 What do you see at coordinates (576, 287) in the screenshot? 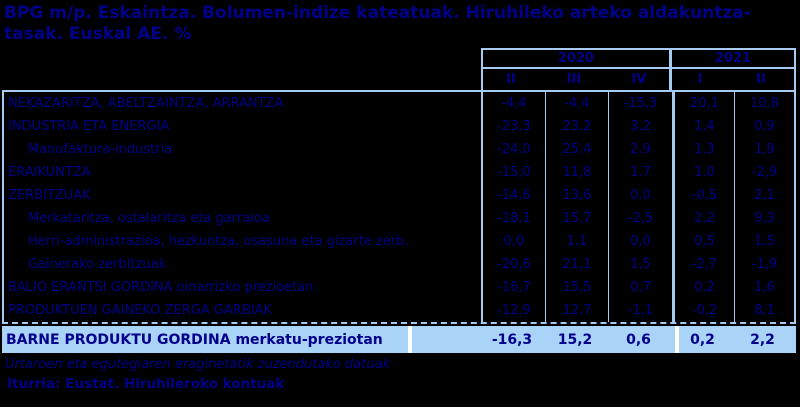
I see `value-cell: 15,5` at bounding box center [576, 287].